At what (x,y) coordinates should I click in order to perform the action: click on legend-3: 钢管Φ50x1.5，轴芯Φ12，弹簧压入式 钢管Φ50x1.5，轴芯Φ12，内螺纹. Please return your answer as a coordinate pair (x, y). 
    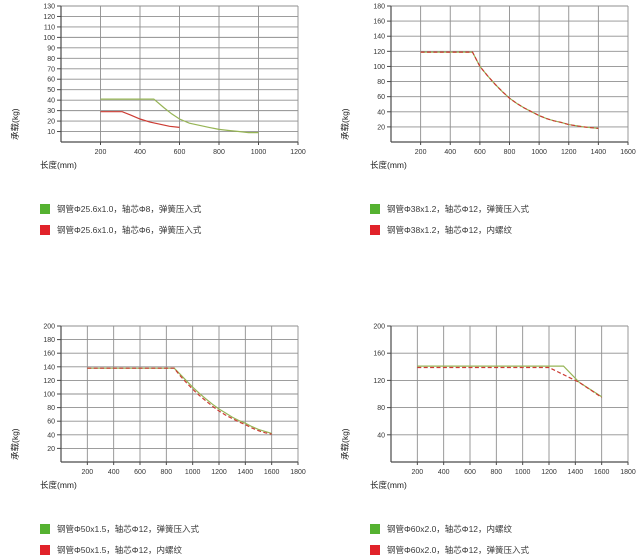
    Looking at the image, I should click on (179, 539).